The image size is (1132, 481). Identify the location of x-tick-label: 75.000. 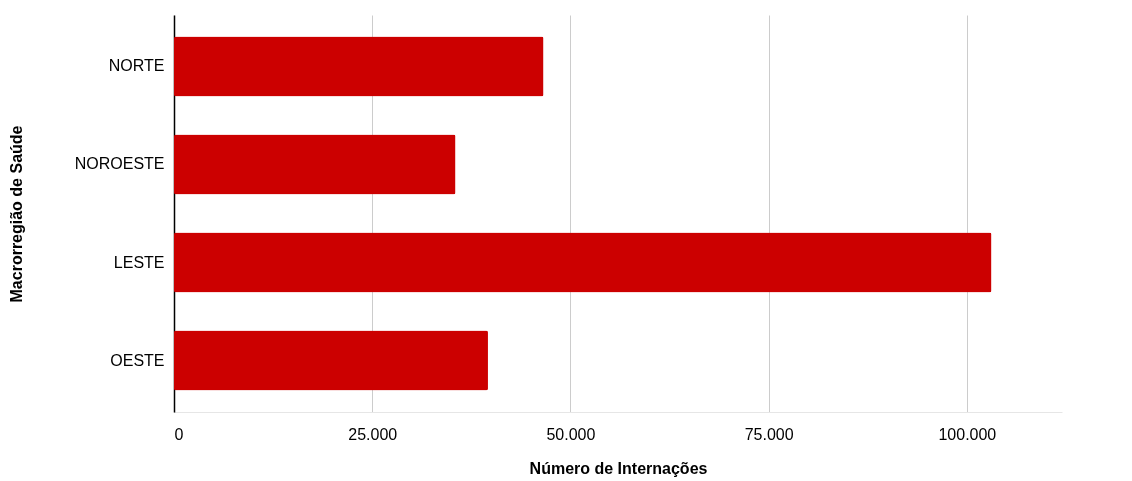
(769, 434).